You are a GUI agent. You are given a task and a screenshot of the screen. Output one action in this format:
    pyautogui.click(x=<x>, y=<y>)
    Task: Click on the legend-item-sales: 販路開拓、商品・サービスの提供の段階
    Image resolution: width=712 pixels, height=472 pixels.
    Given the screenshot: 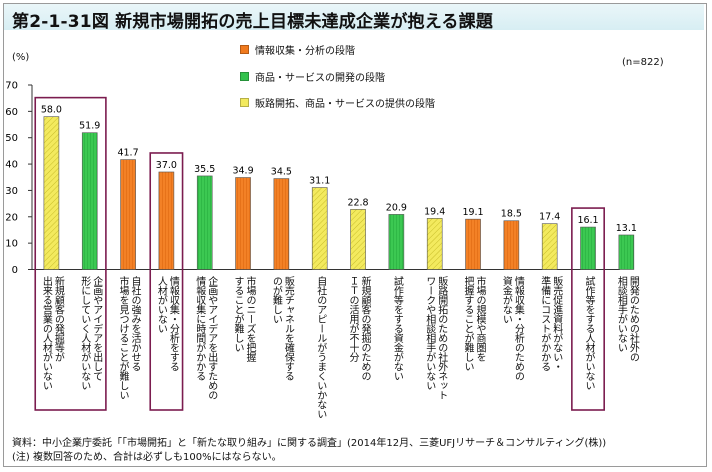 What is the action you would take?
    pyautogui.click(x=337, y=103)
    